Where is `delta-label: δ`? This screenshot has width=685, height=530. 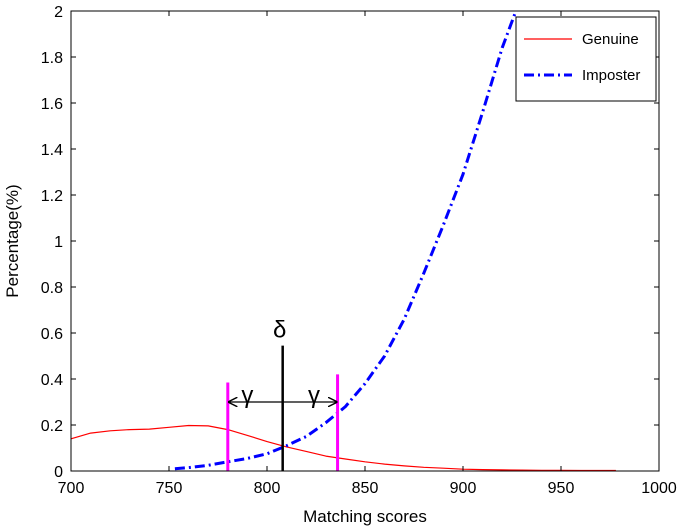
delta-label: δ is located at coordinates (279, 330).